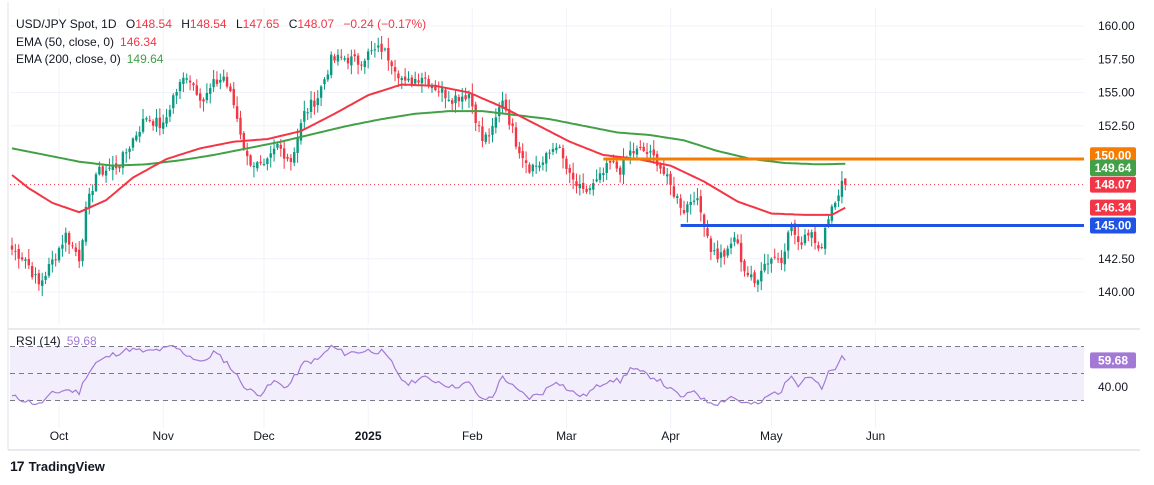 This screenshot has width=1154, height=485. What do you see at coordinates (293, 24) in the screenshot?
I see `close-label: C` at bounding box center [293, 24].